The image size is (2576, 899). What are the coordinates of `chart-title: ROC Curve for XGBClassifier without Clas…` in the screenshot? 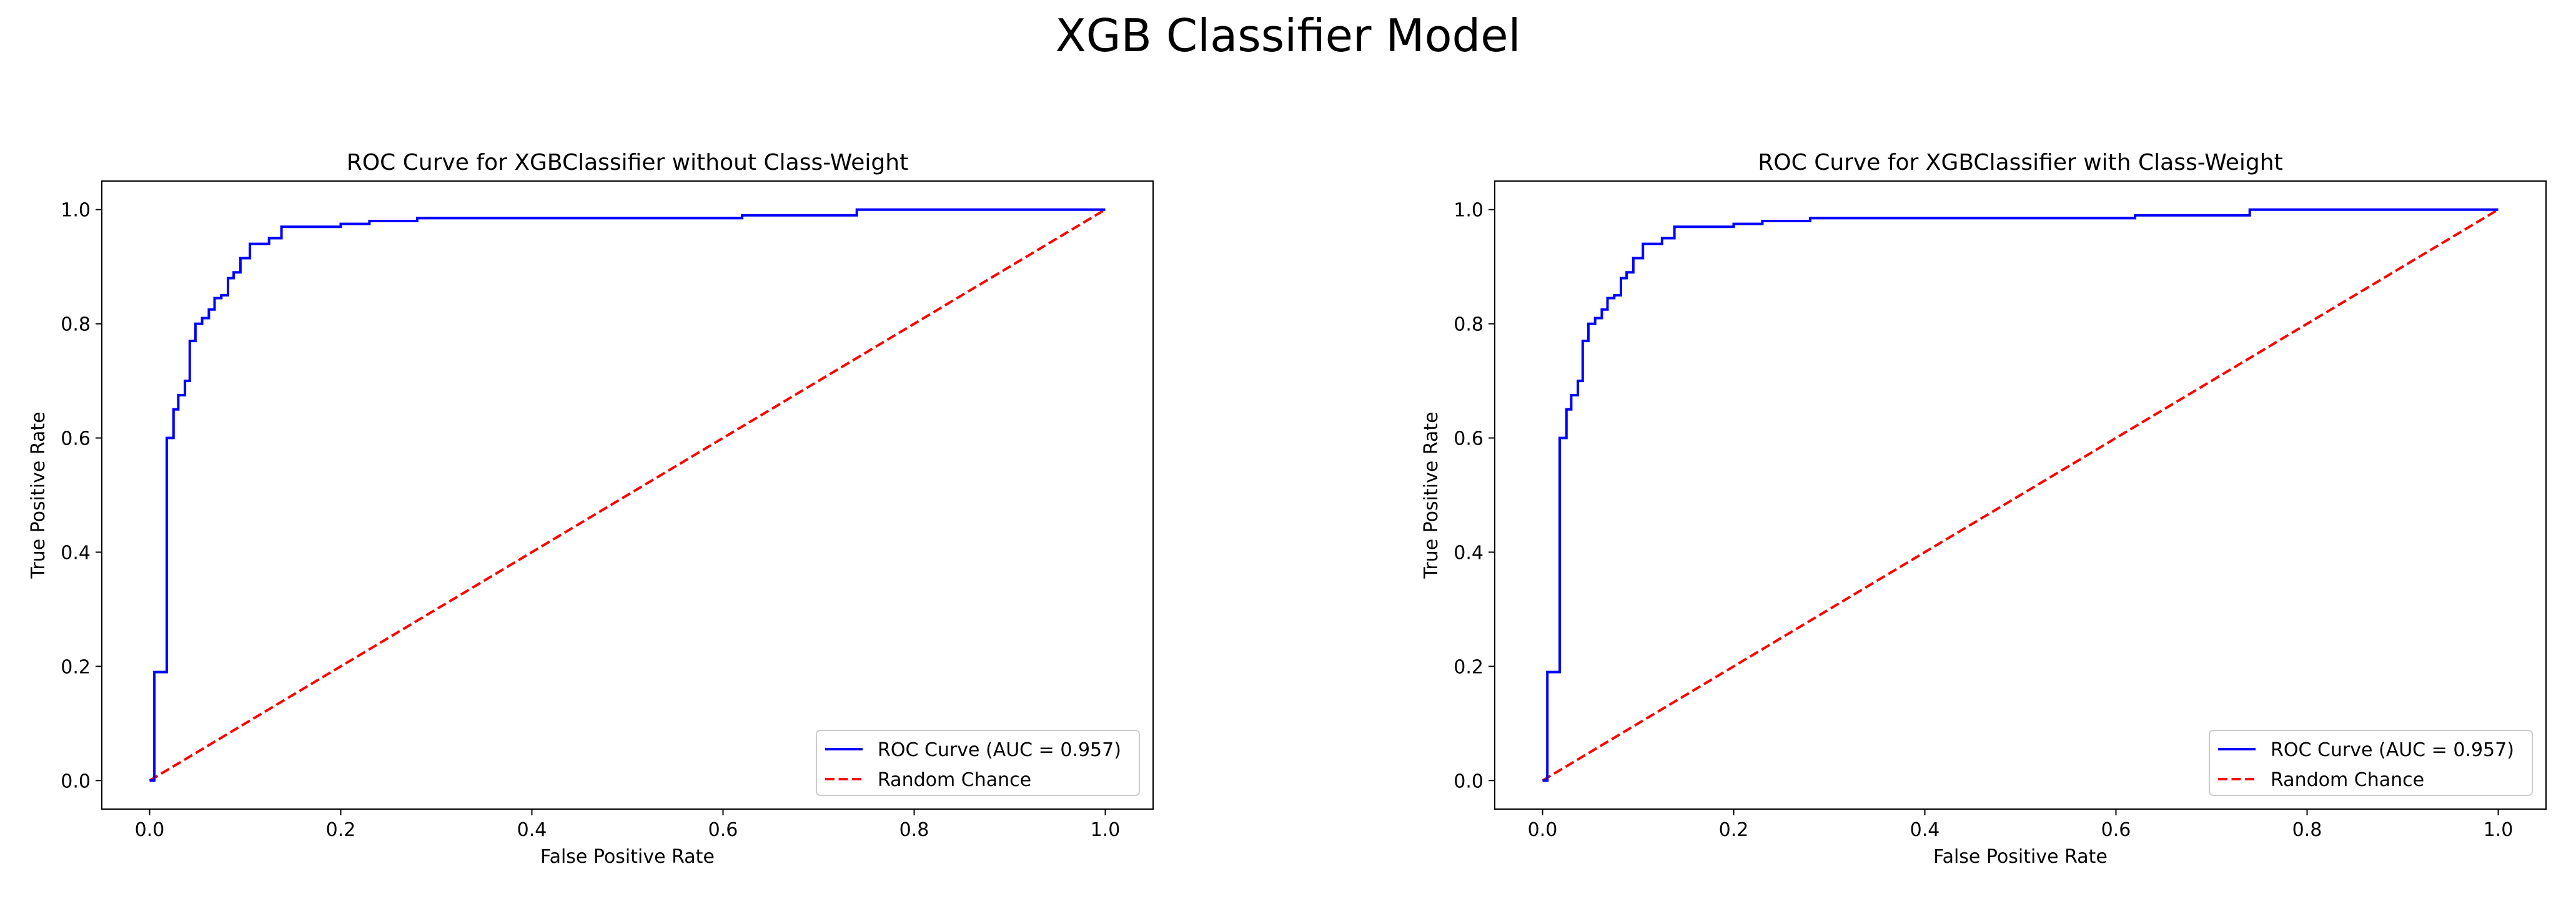 It's located at (627, 162).